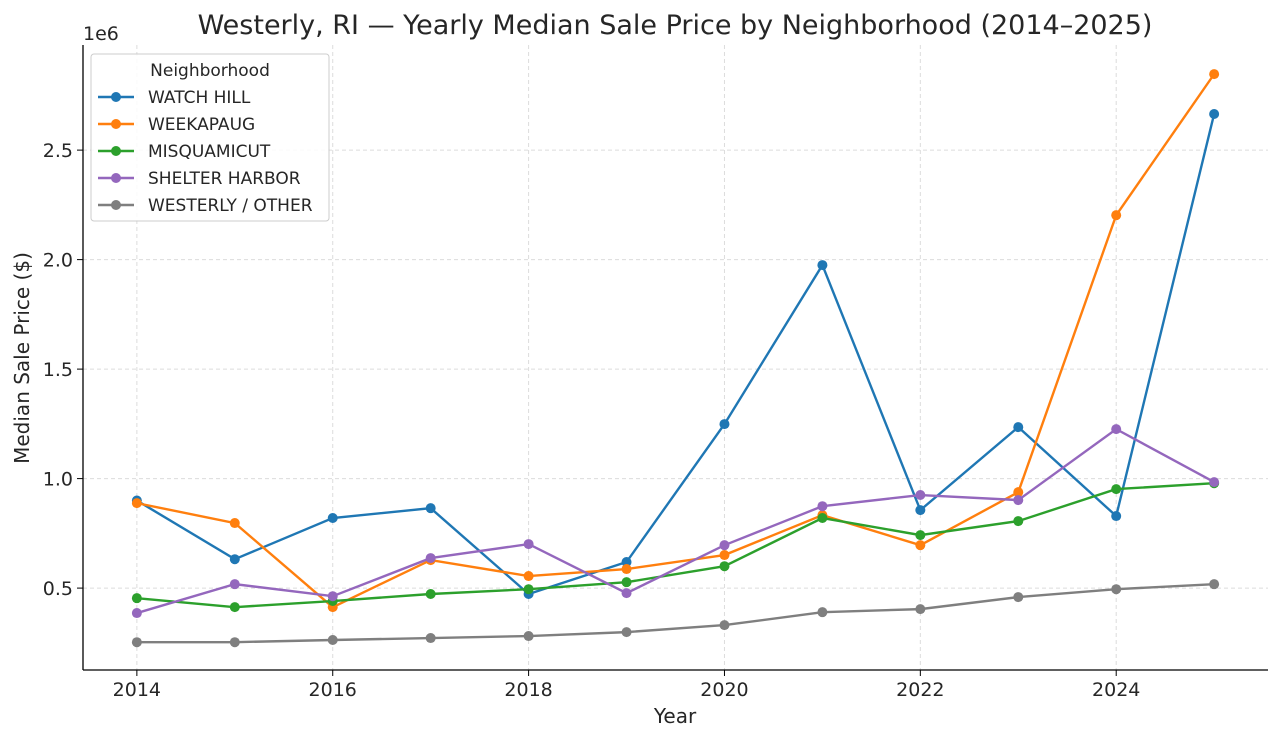 This screenshot has height=744, width=1280. What do you see at coordinates (201, 125) in the screenshot?
I see `legend-label: WEEKAPAUG` at bounding box center [201, 125].